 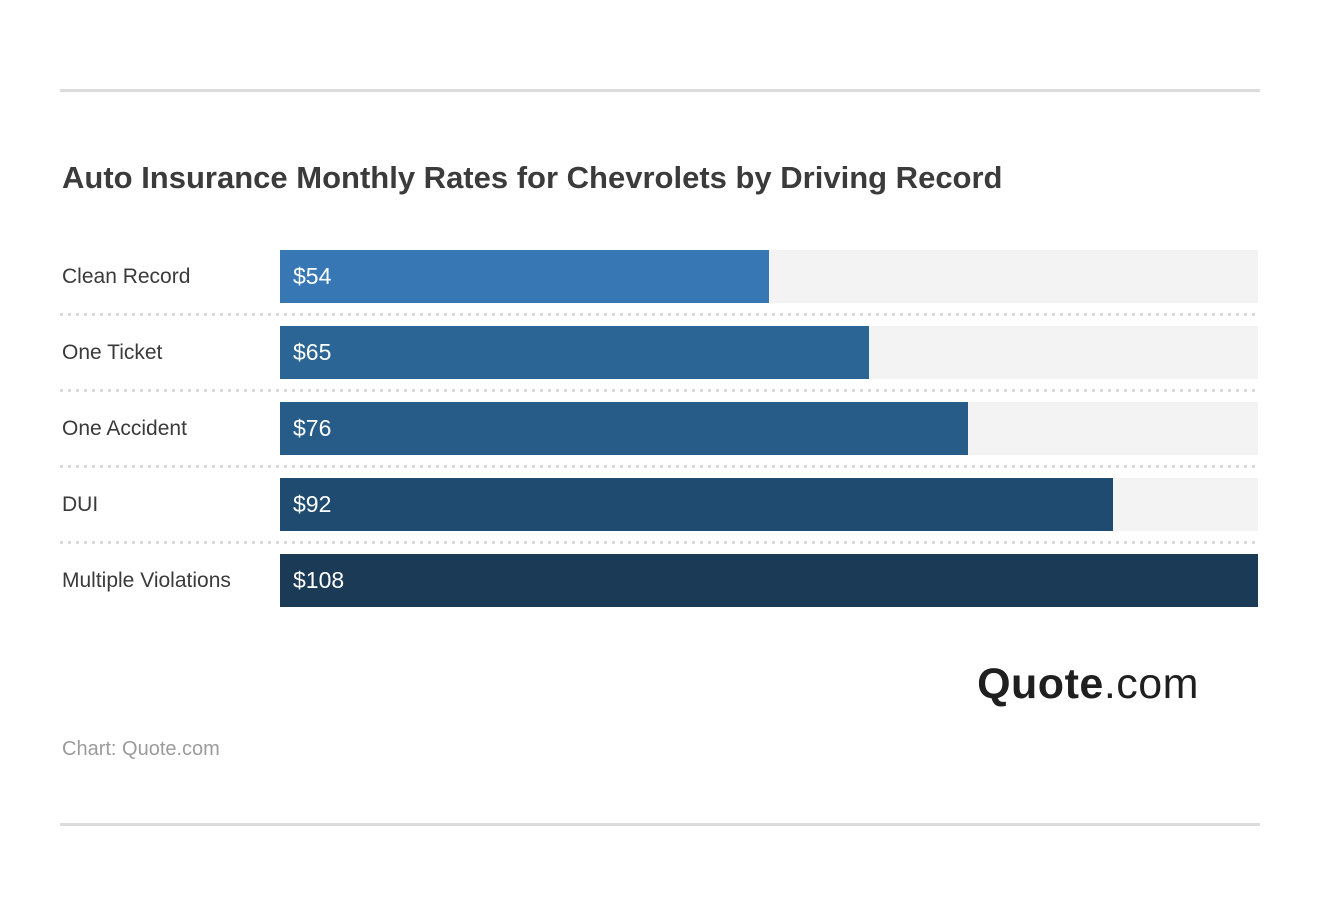 What do you see at coordinates (80, 504) in the screenshot?
I see `category-label: DUI` at bounding box center [80, 504].